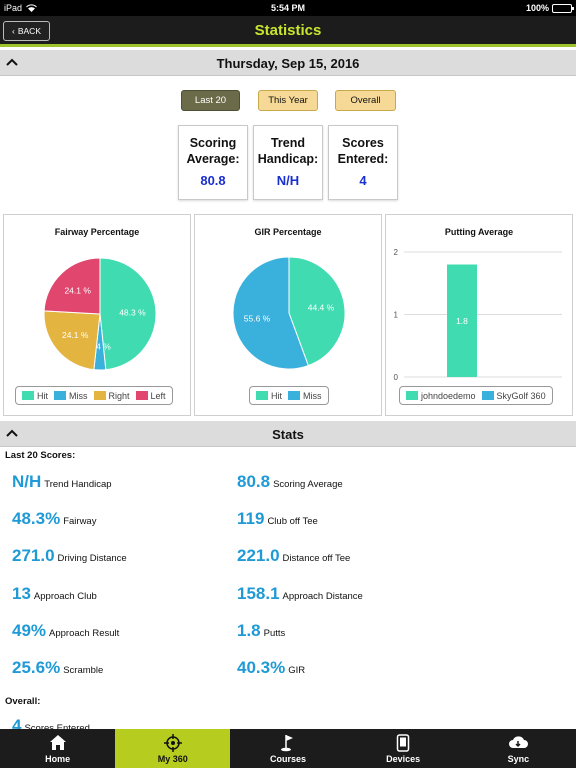  I want to click on status-left: iPad, so click(20, 8).